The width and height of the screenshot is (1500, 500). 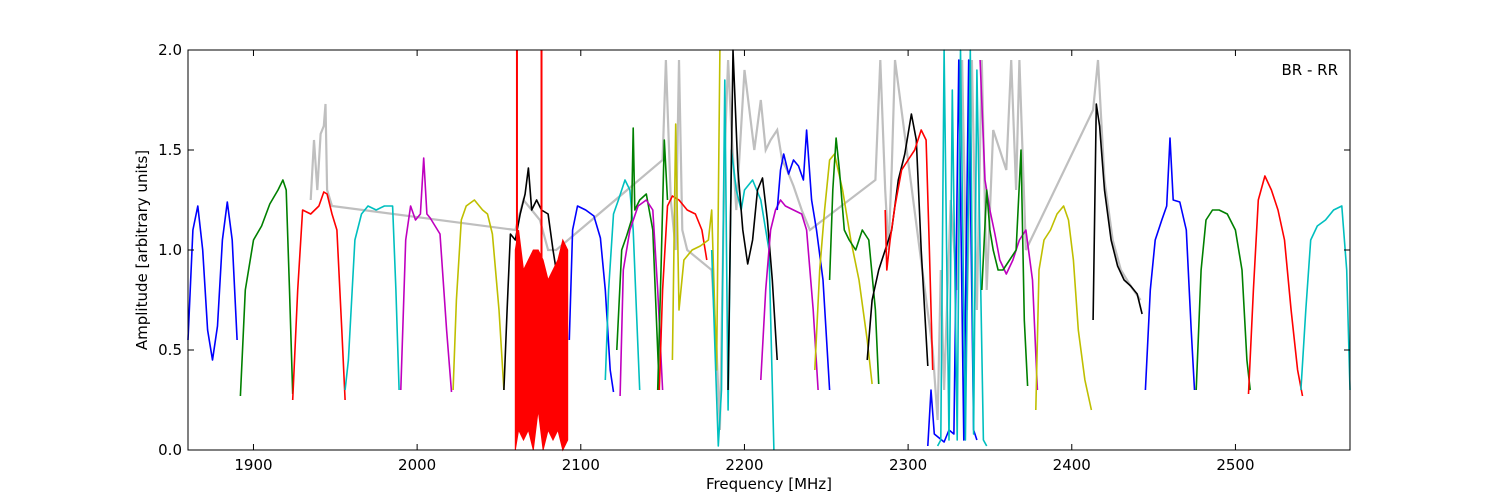 I want to click on x-tick-label: 2300, so click(x=908, y=465).